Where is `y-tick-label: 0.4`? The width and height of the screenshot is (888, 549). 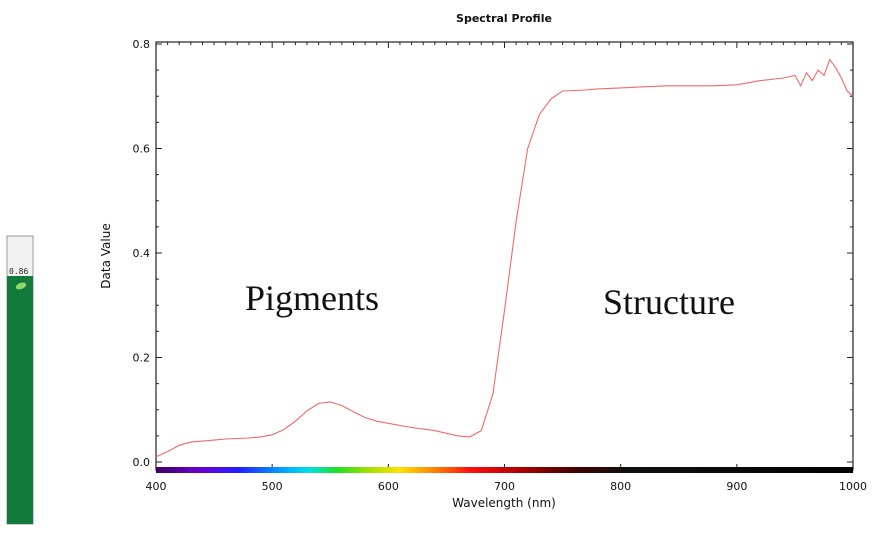
y-tick-label: 0.4 is located at coordinates (142, 253).